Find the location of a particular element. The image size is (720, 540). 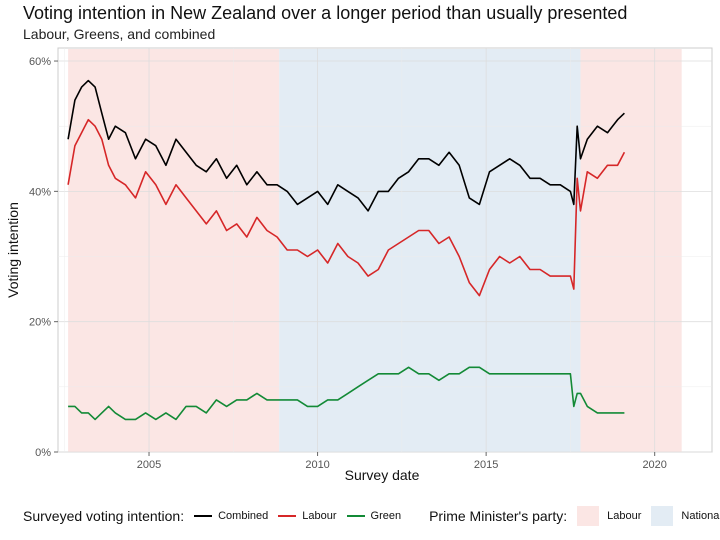

x-axis-ticks: 2005 2010 2015 2020 is located at coordinates (402, 461).